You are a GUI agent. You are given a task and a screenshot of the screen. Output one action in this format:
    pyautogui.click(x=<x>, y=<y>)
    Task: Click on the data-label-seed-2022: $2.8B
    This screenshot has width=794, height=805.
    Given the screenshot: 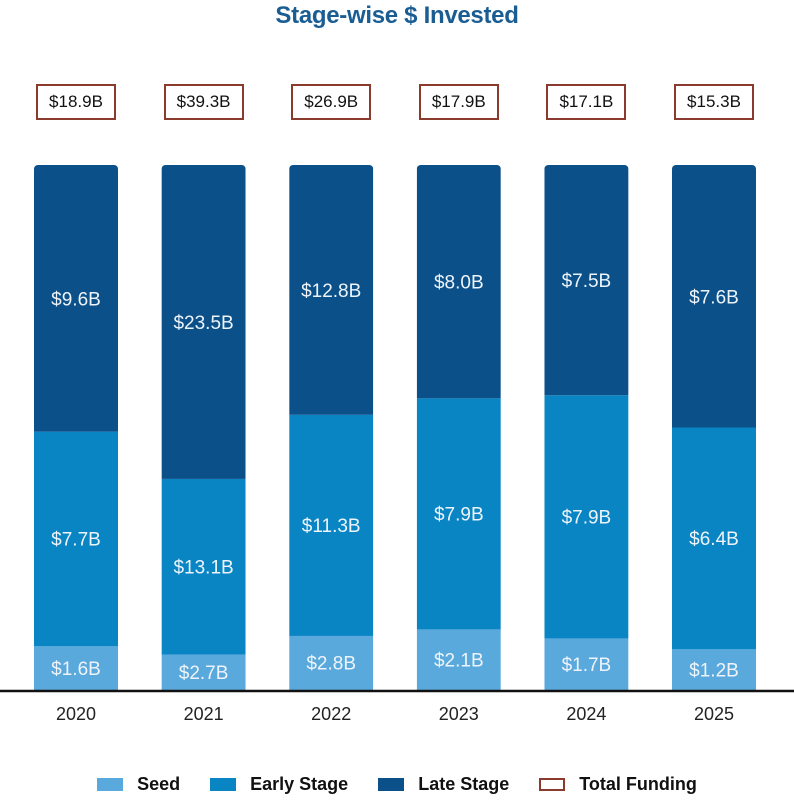 What is the action you would take?
    pyautogui.click(x=331, y=664)
    